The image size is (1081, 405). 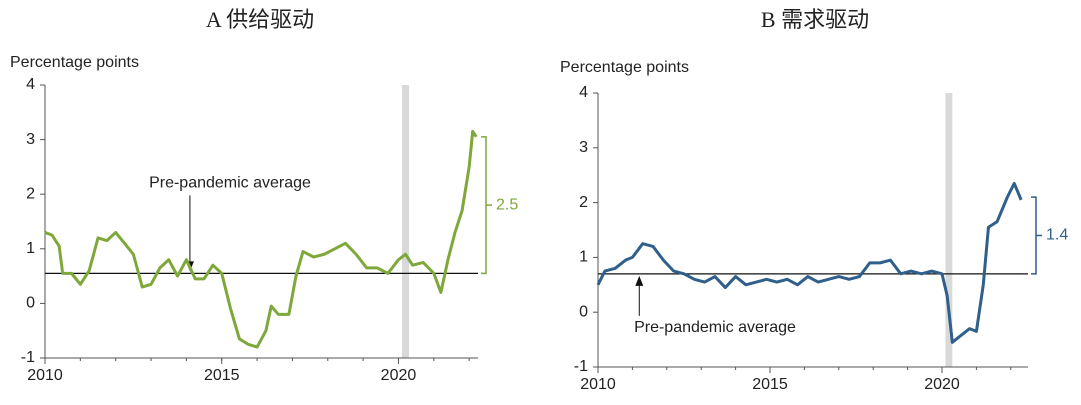 What do you see at coordinates (639, 280) in the screenshot?
I see `arrow-head` at bounding box center [639, 280].